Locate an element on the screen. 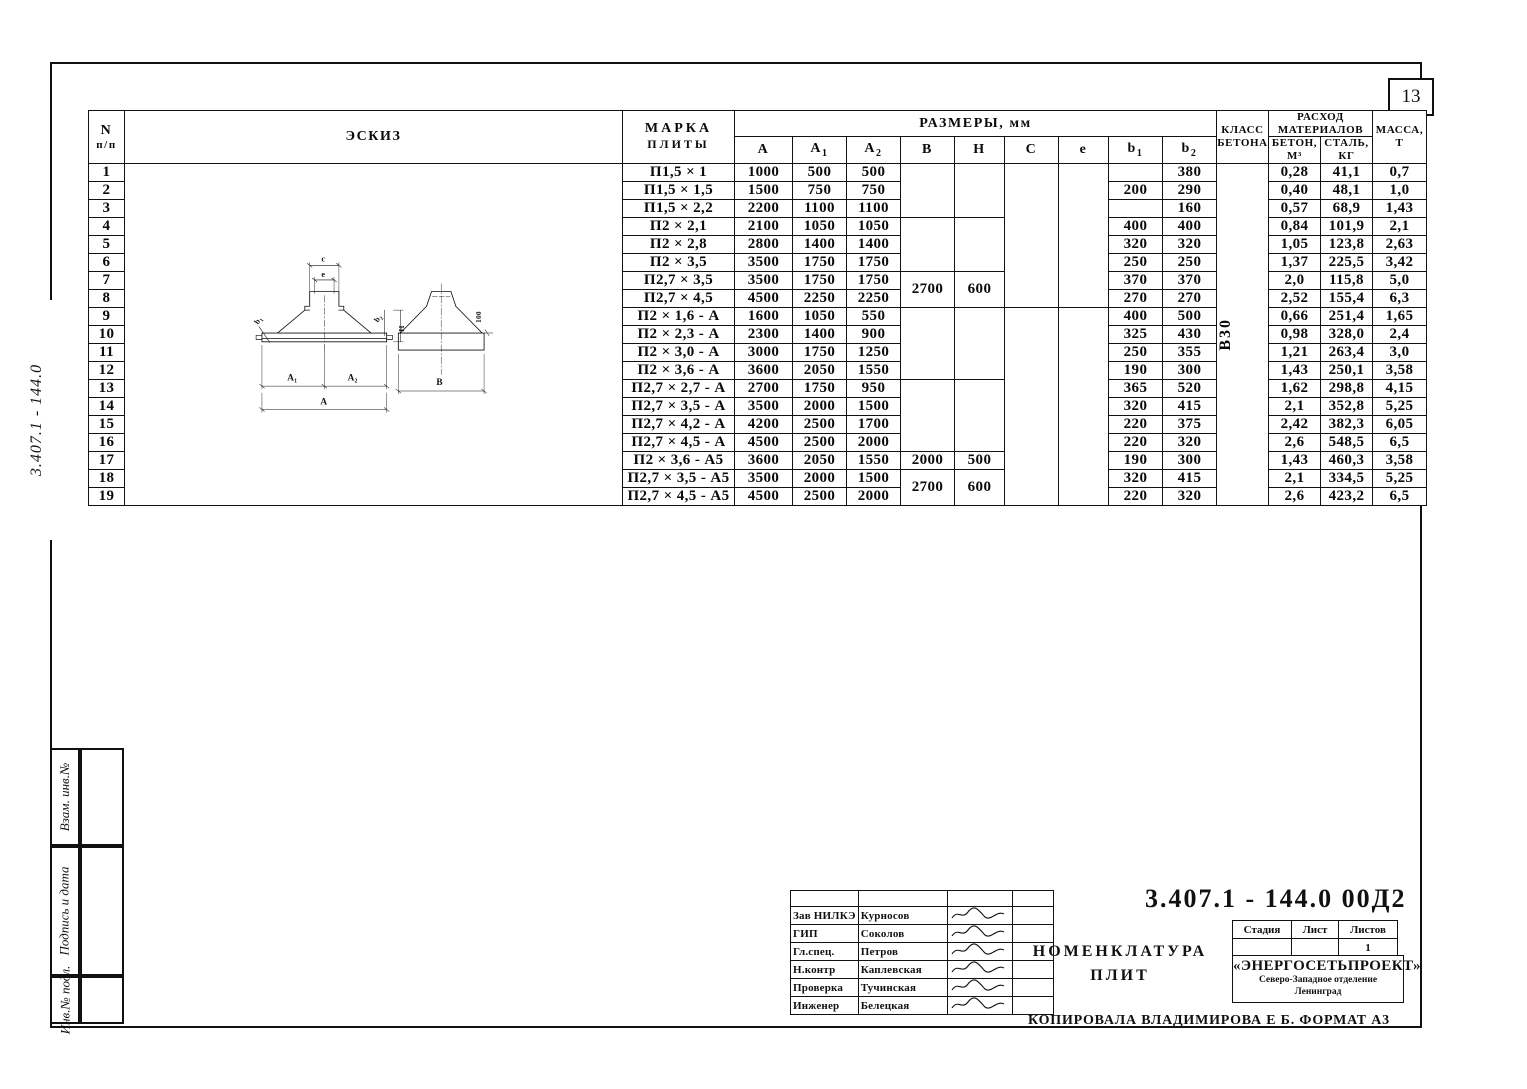 The image size is (1527, 1089). cell-steel-weight: 101,9 is located at coordinates (1346, 226).